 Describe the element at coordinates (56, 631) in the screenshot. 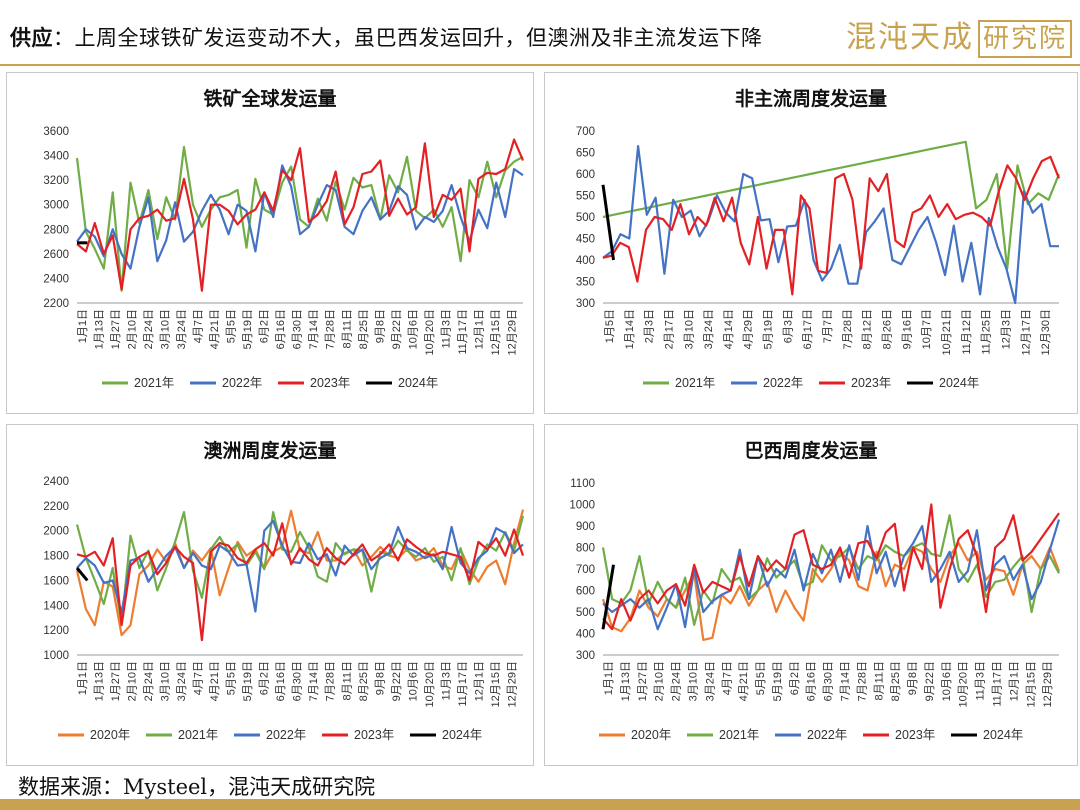

I see `y-tick-label: 1200` at that location.